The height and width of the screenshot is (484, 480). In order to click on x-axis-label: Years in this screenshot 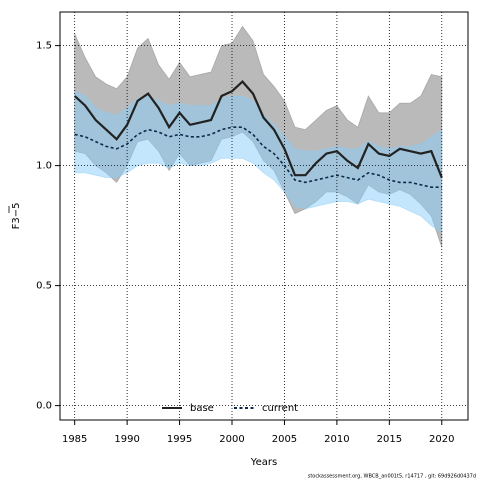, I will do `click(263, 462)`.